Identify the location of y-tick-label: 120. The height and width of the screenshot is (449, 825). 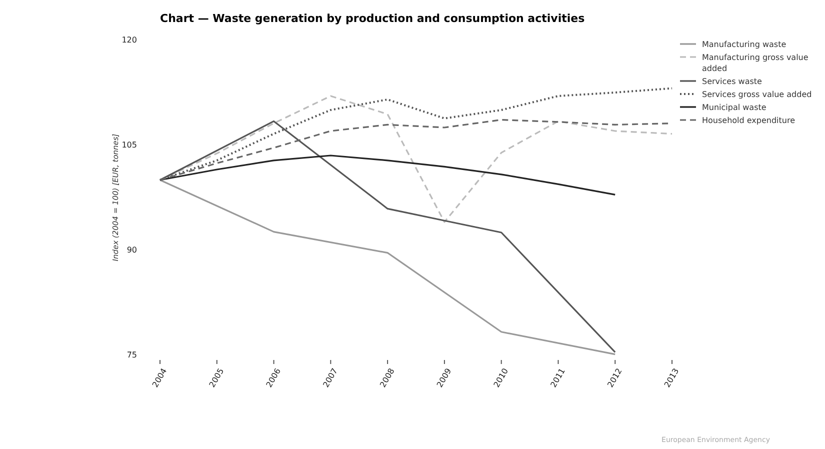
(129, 40).